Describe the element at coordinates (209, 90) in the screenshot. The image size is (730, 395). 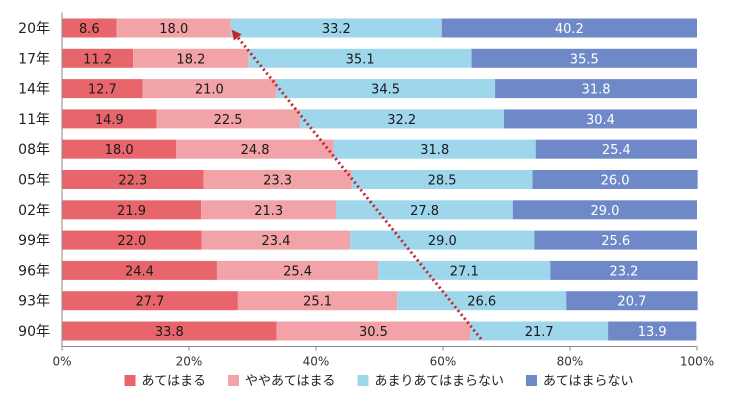
I see `data-label: 21.0` at that location.